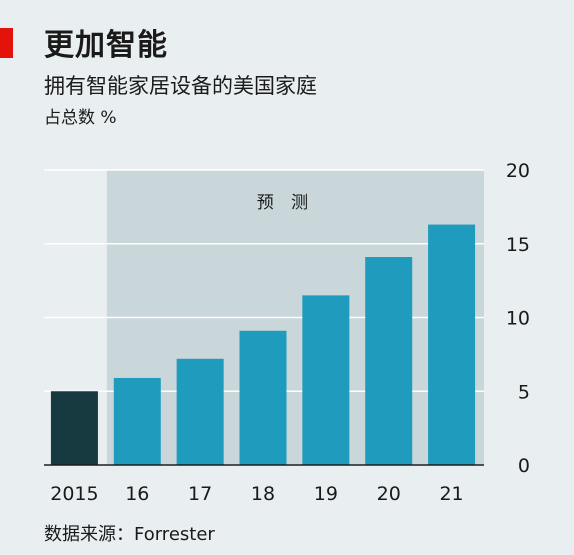 This screenshot has width=574, height=555. I want to click on x-tick-label: 21, so click(451, 494).